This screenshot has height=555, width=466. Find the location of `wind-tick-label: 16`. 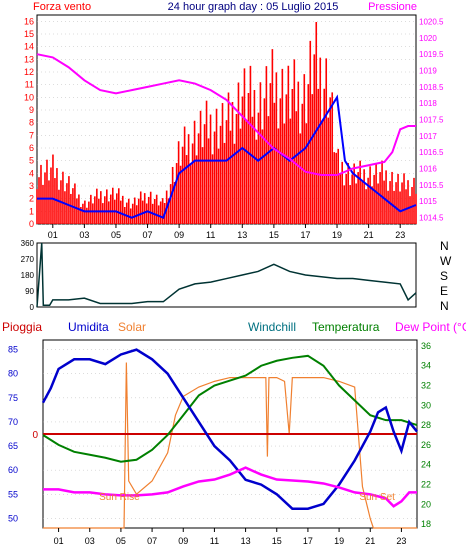

wind-tick-label: 16 is located at coordinates (29, 21).